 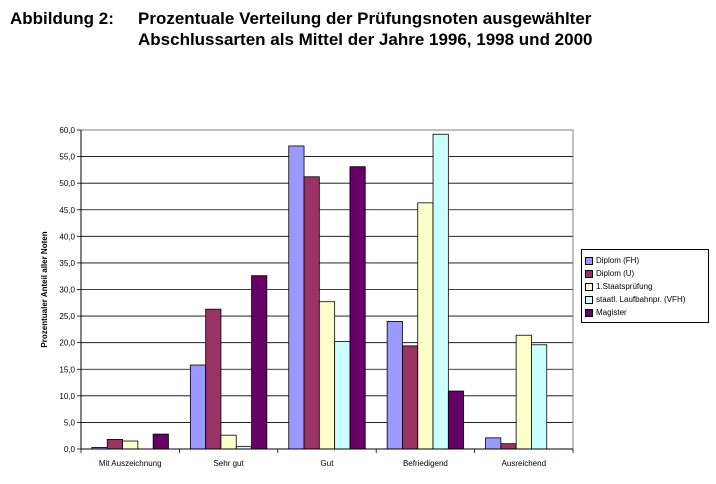 I want to click on x-tick-label: Gut, so click(x=328, y=463).